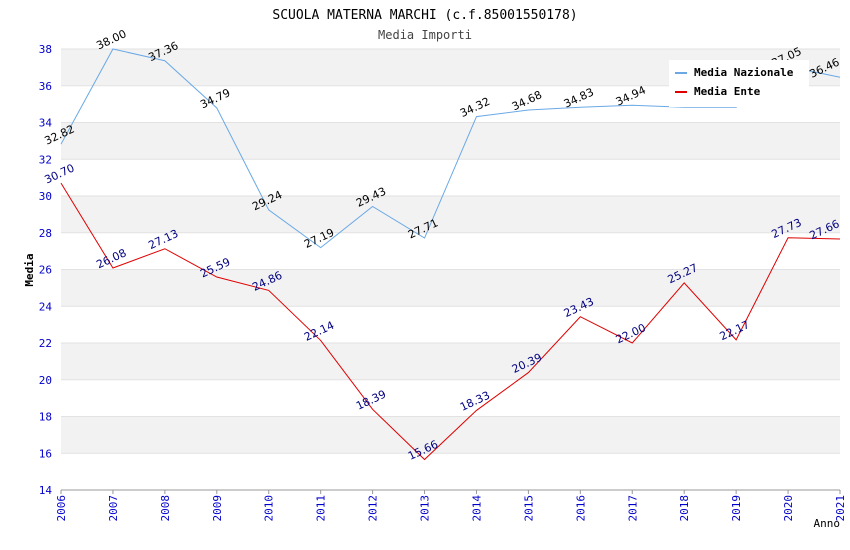 This screenshot has height=550, width=850. What do you see at coordinates (528, 508) in the screenshot?
I see `x-tick-label: 2015` at bounding box center [528, 508].